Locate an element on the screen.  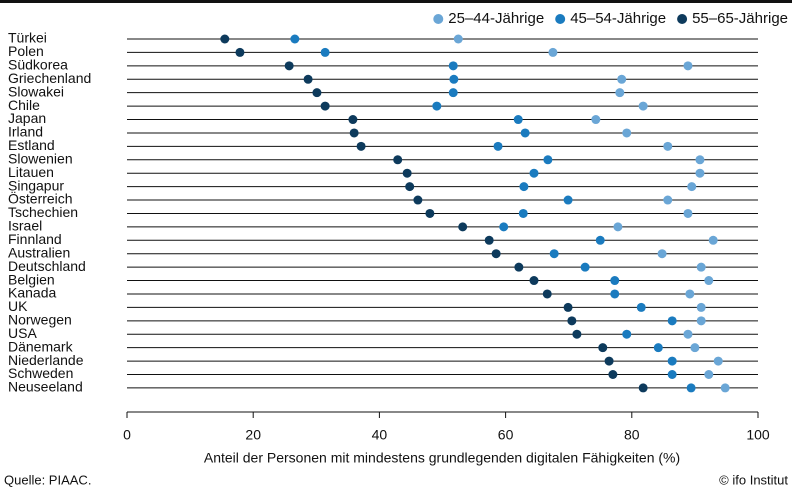
category-label: Deutschland is located at coordinates (47, 266).